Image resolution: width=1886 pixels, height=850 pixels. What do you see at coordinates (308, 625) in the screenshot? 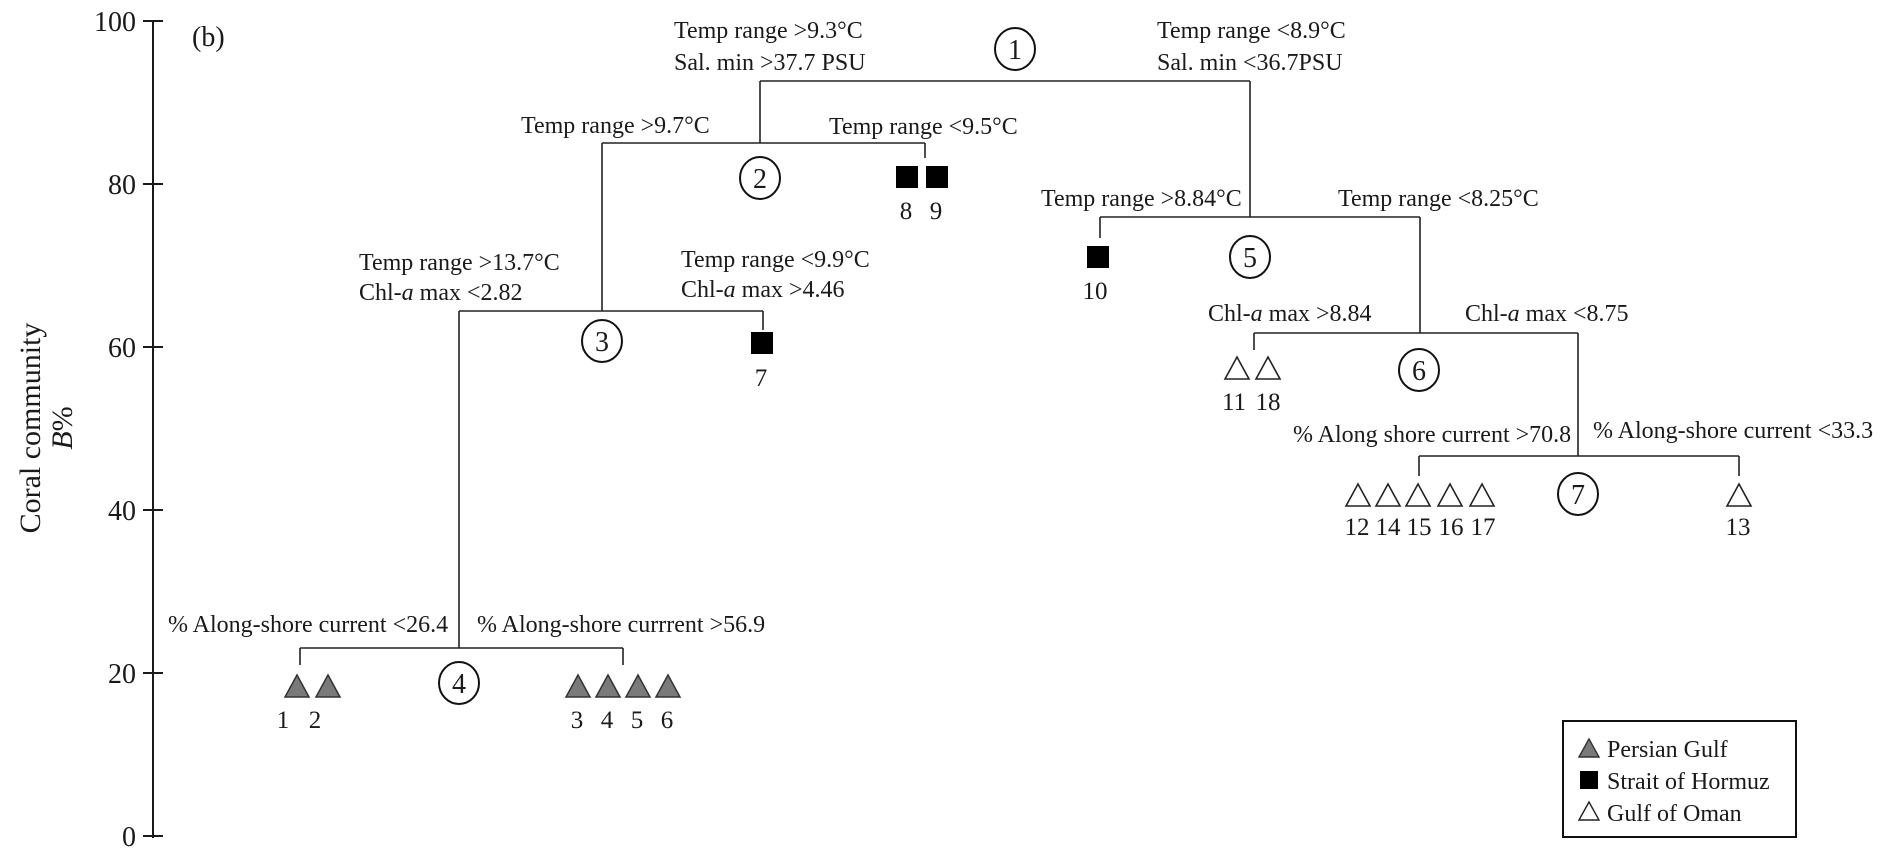
I see `split-label: % Along-shore current <26.4` at bounding box center [308, 625].